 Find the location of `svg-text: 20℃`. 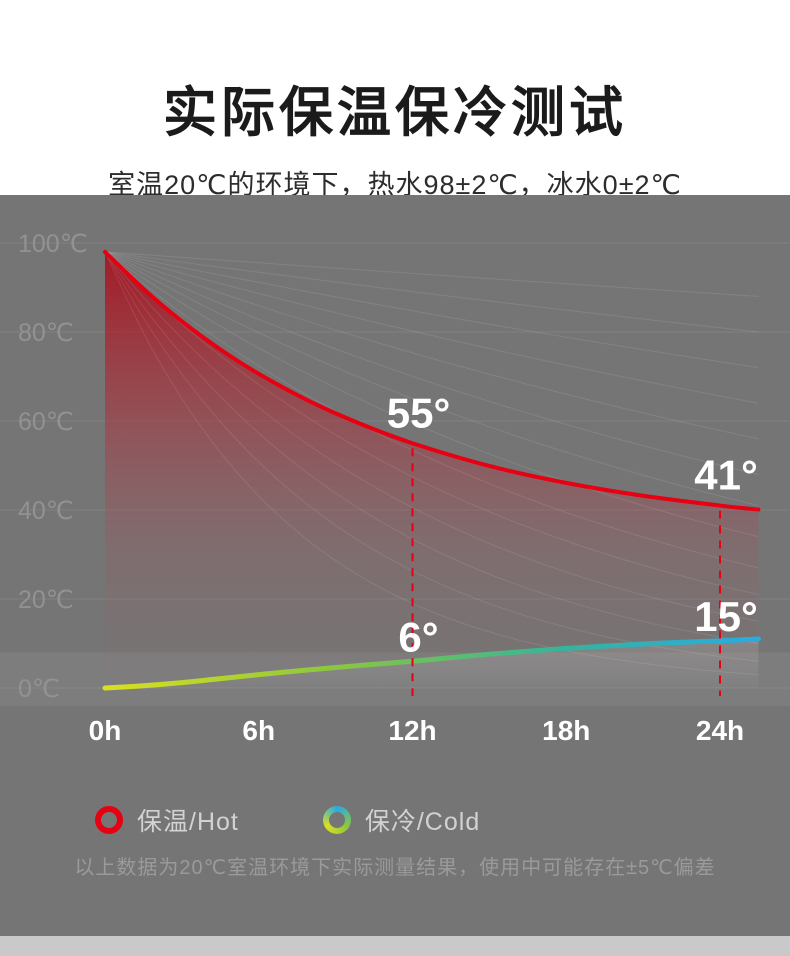

svg-text: 20℃ is located at coordinates (46, 600).